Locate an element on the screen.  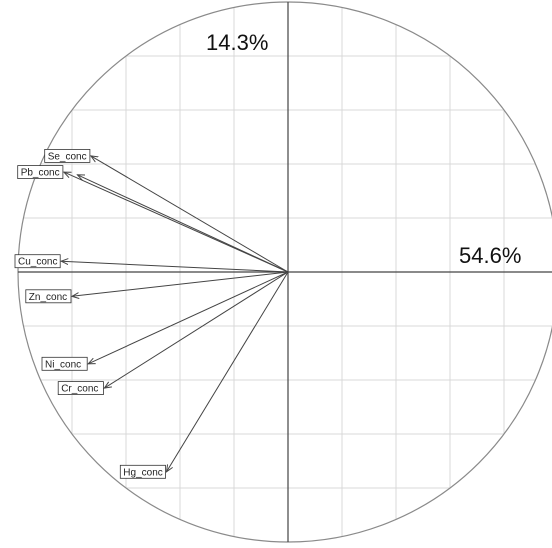
vector-label-hg_conc: Hg_conc is located at coordinates (142, 472).